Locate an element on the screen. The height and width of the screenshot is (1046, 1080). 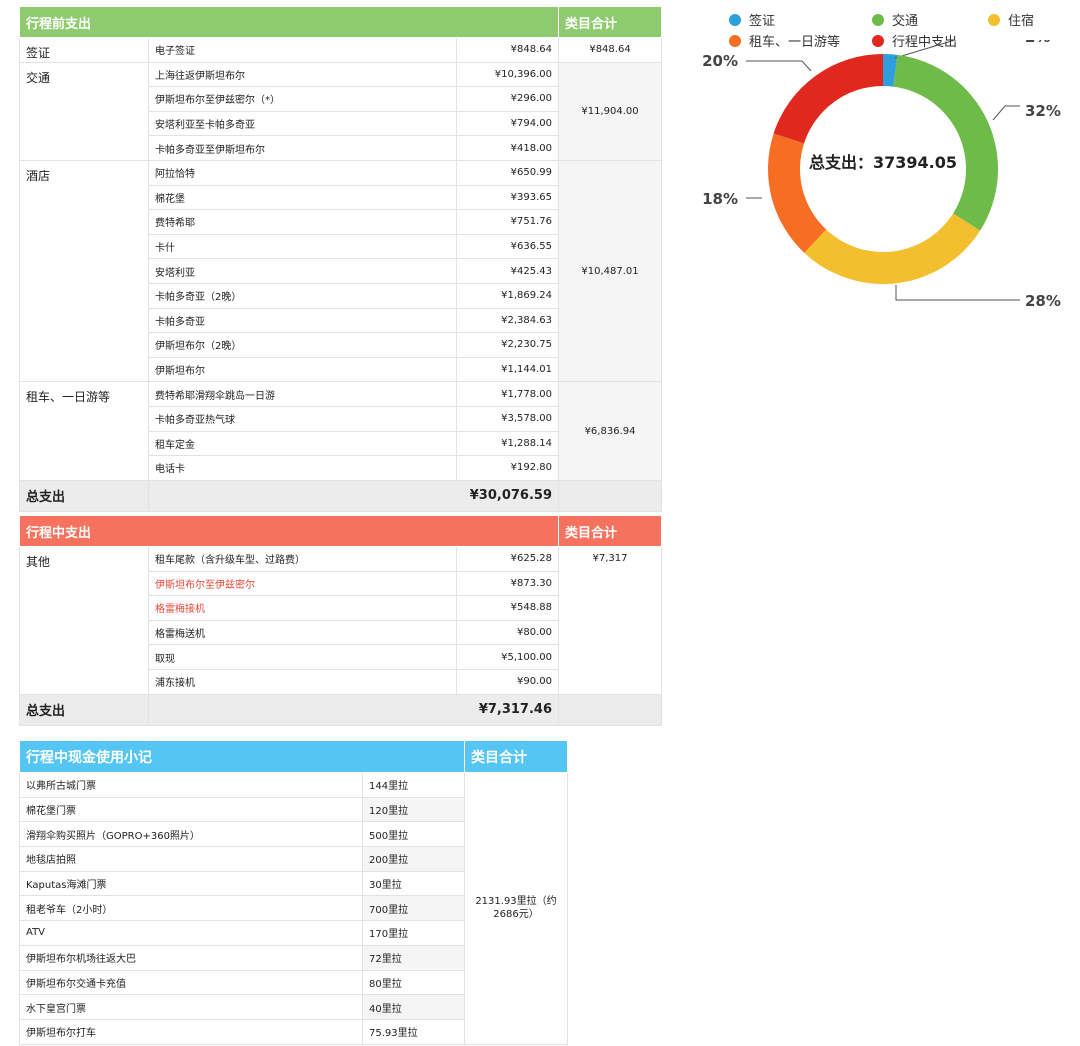
table-row: 签证 电子签证 ¥848.64 ¥848.64 is located at coordinates (341, 50).